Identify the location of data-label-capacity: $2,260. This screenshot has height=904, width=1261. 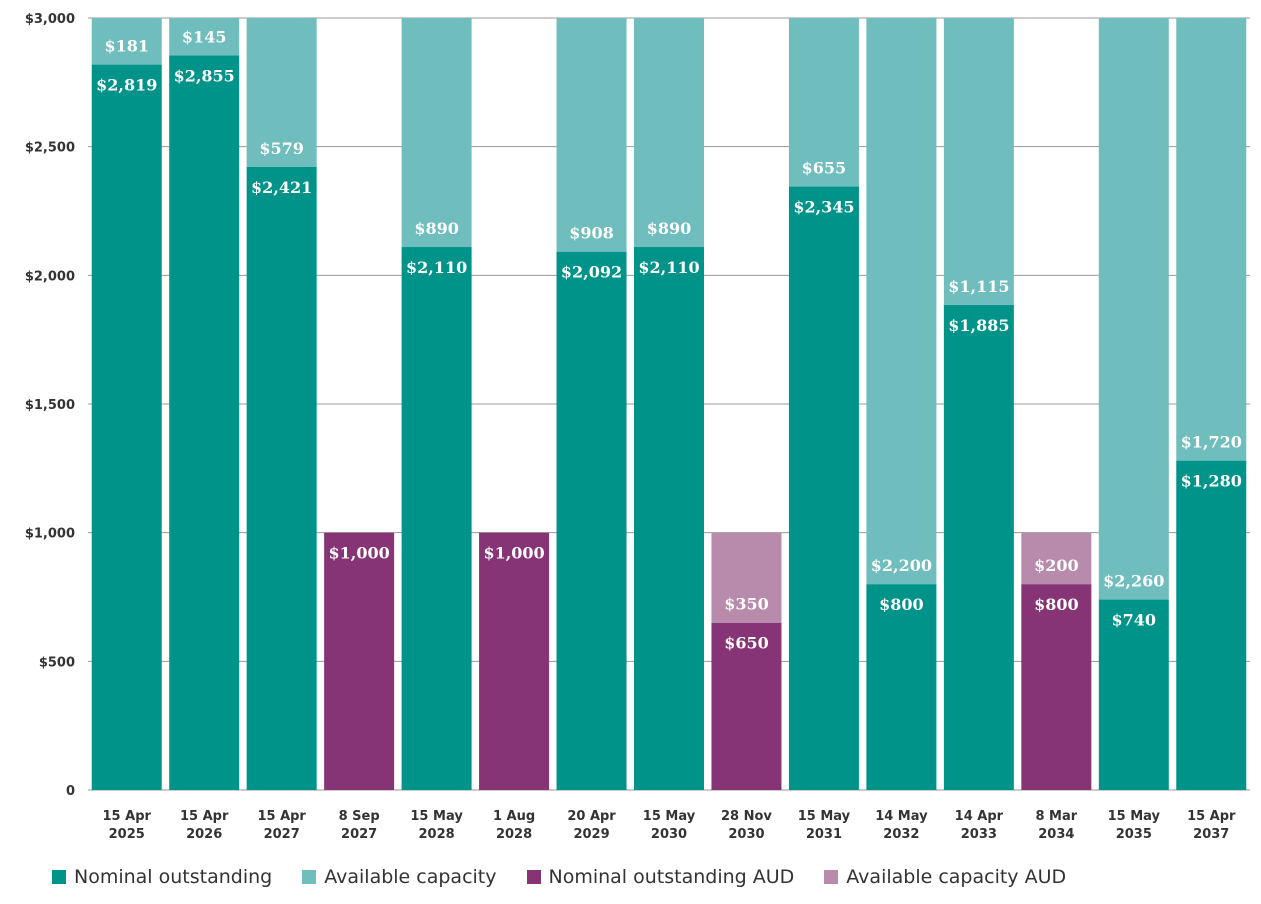
(1133, 581).